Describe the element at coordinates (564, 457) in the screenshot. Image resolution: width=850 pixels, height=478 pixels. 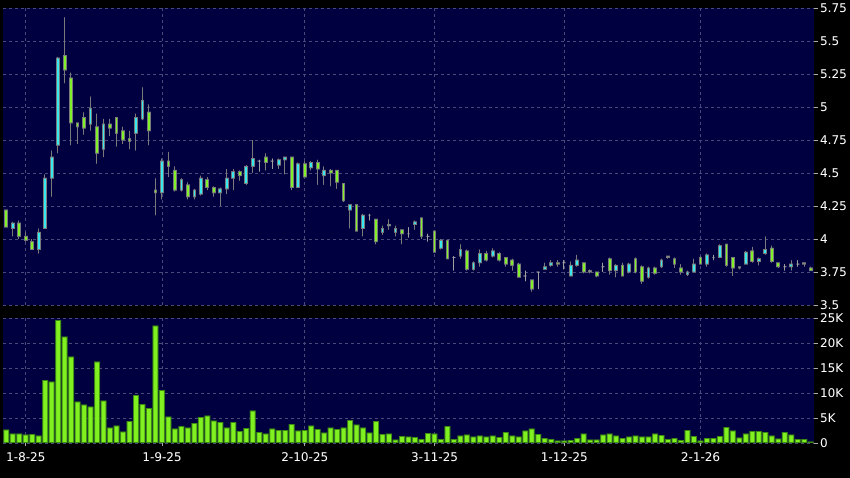
I see `x-tick-label: 1-12-25` at that location.